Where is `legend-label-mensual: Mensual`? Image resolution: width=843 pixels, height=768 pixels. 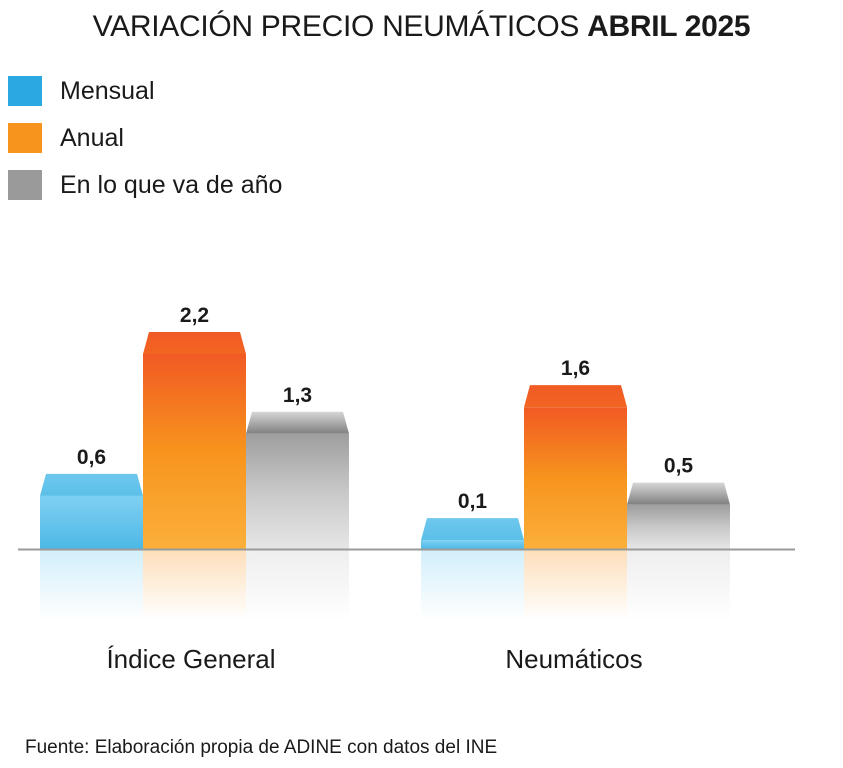 legend-label-mensual: Mensual is located at coordinates (107, 90).